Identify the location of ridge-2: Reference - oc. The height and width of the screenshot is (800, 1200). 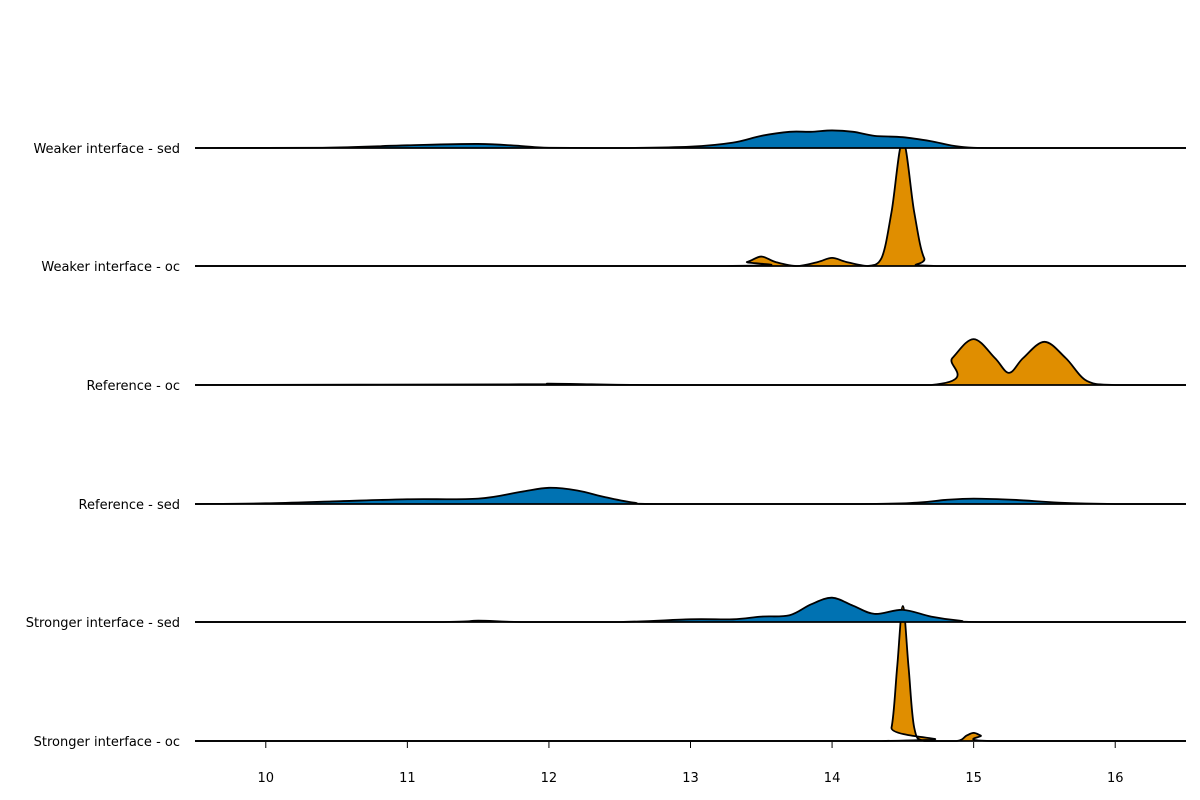
(636, 366).